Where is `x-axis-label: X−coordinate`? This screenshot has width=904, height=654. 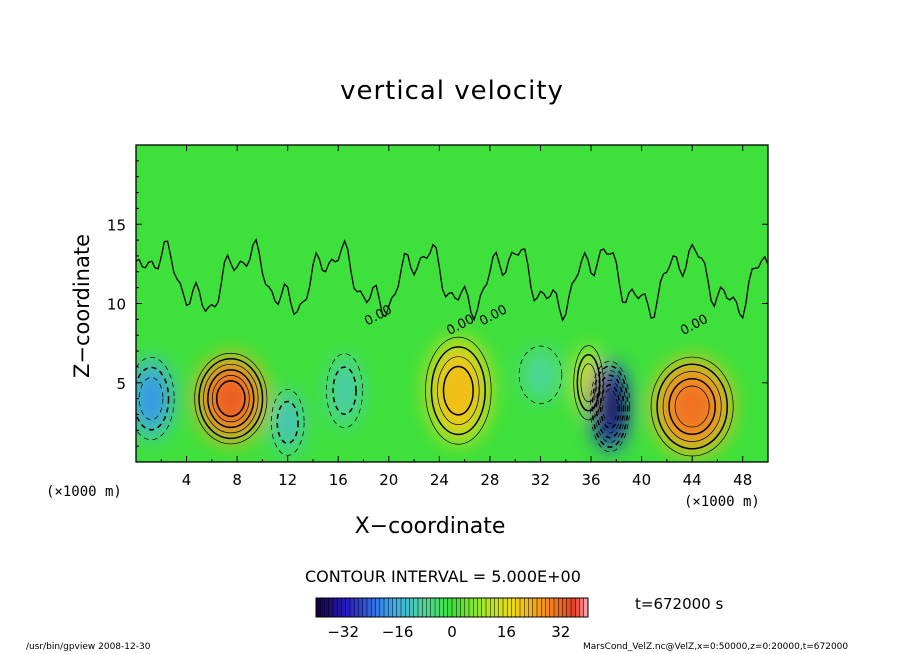 x-axis-label: X−coordinate is located at coordinates (430, 526).